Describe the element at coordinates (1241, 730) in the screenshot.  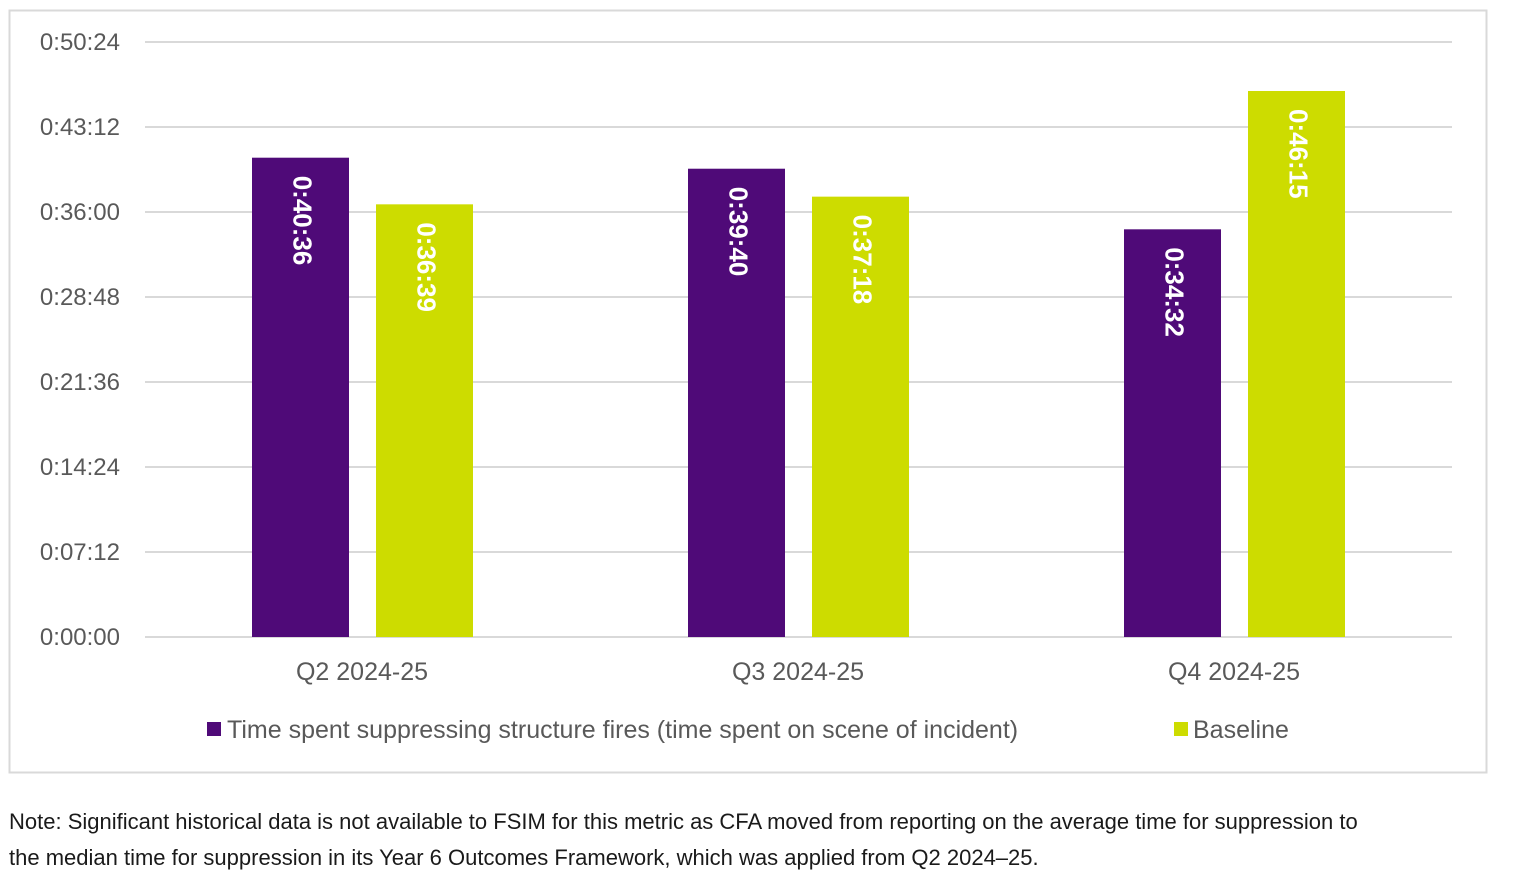
I see `legend-label-baseline: Baseline` at that location.